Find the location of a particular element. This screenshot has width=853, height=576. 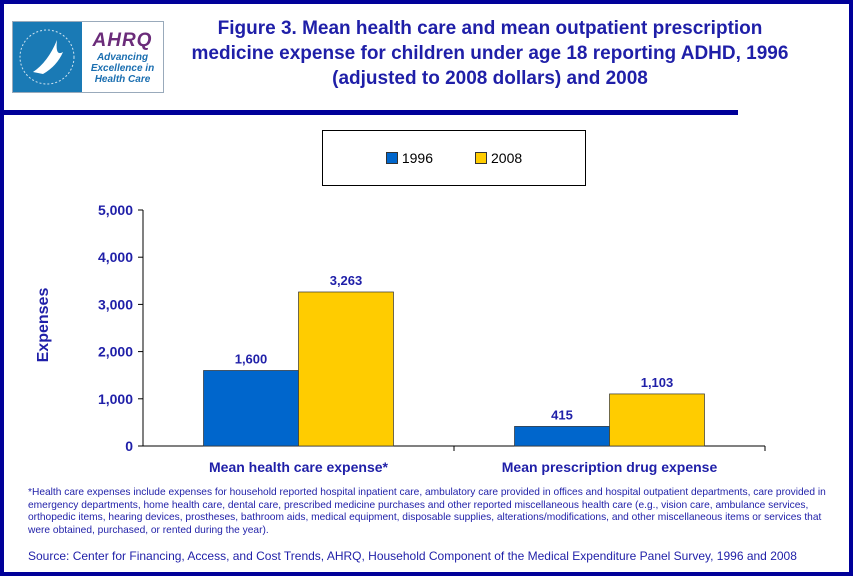

legend-item-1996: 1996 is located at coordinates (409, 158).